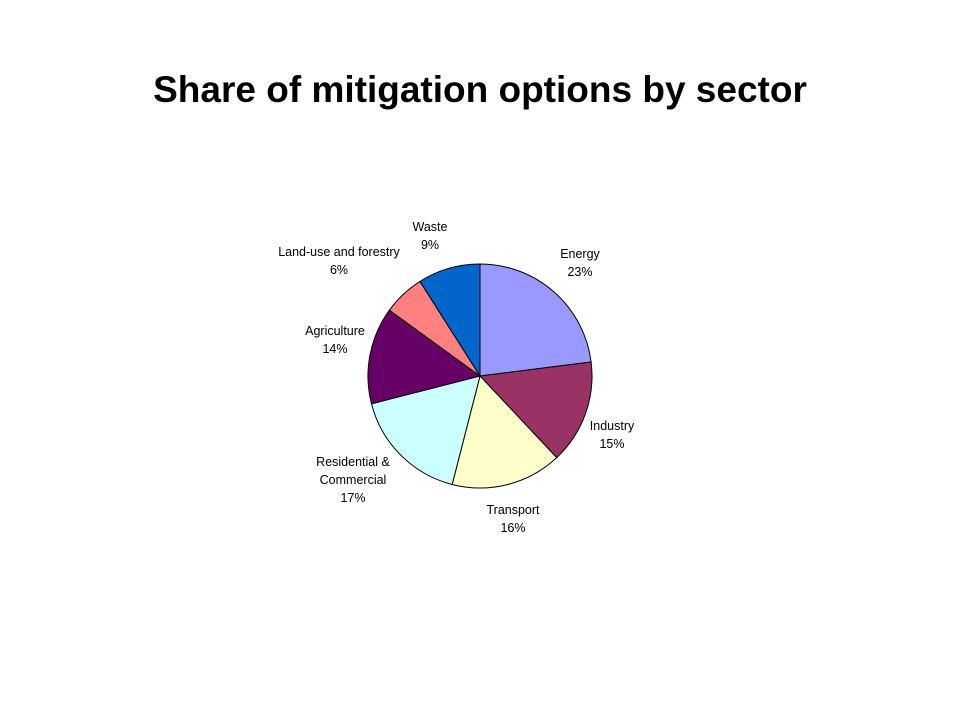 This screenshot has height=720, width=960. I want to click on pie-slice-transport, so click(504, 431).